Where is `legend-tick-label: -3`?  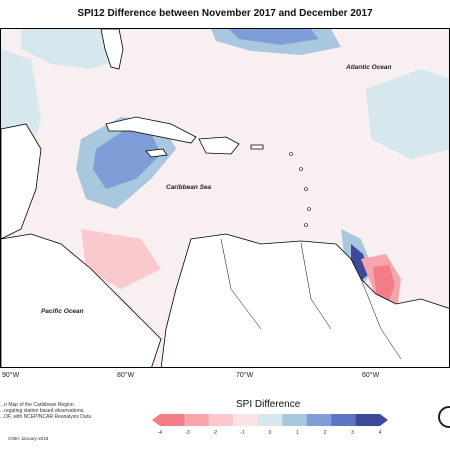
legend-tick-label: -3 is located at coordinates (187, 433).